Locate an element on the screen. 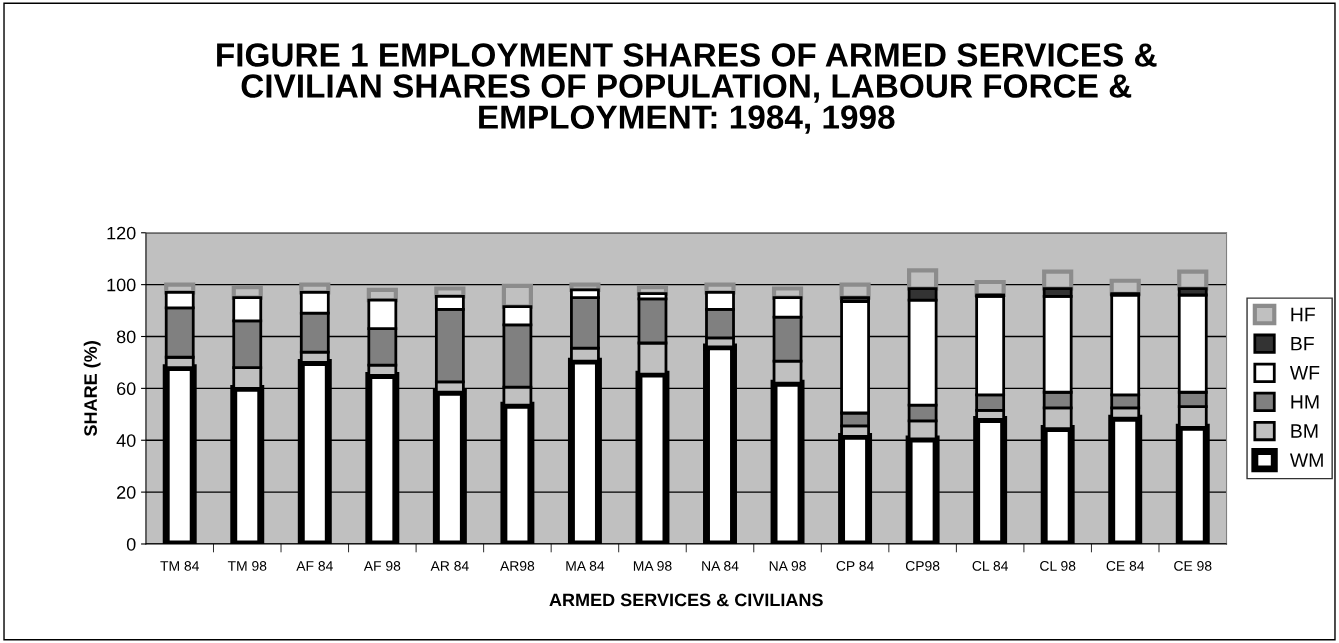 This screenshot has height=643, width=1339. y-tick-label: 120 is located at coordinates (121, 233).